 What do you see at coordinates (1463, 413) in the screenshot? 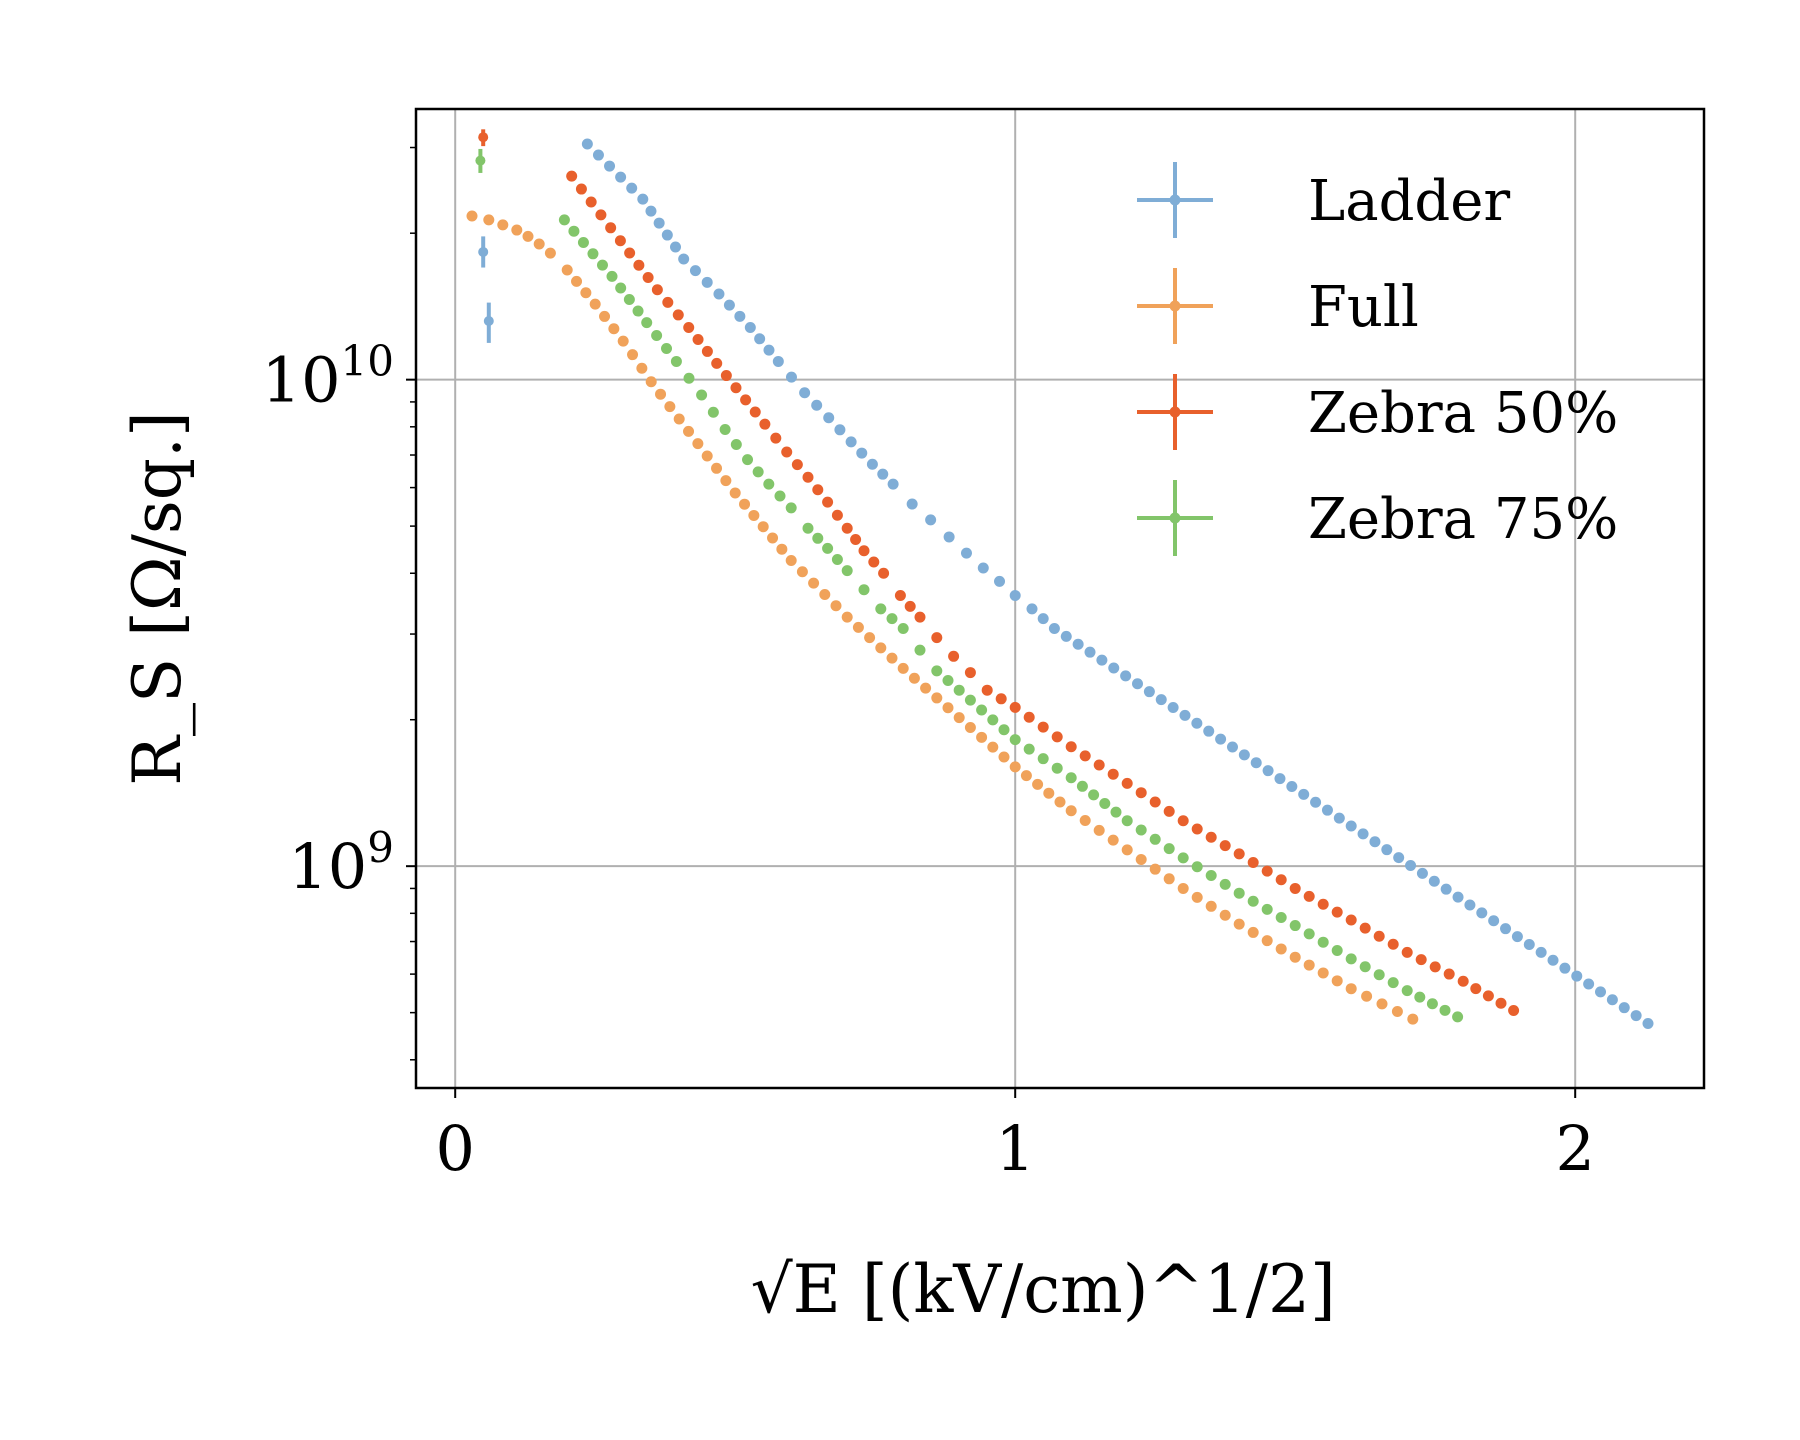
I see `legend-label: Zebra 50%` at bounding box center [1463, 413].